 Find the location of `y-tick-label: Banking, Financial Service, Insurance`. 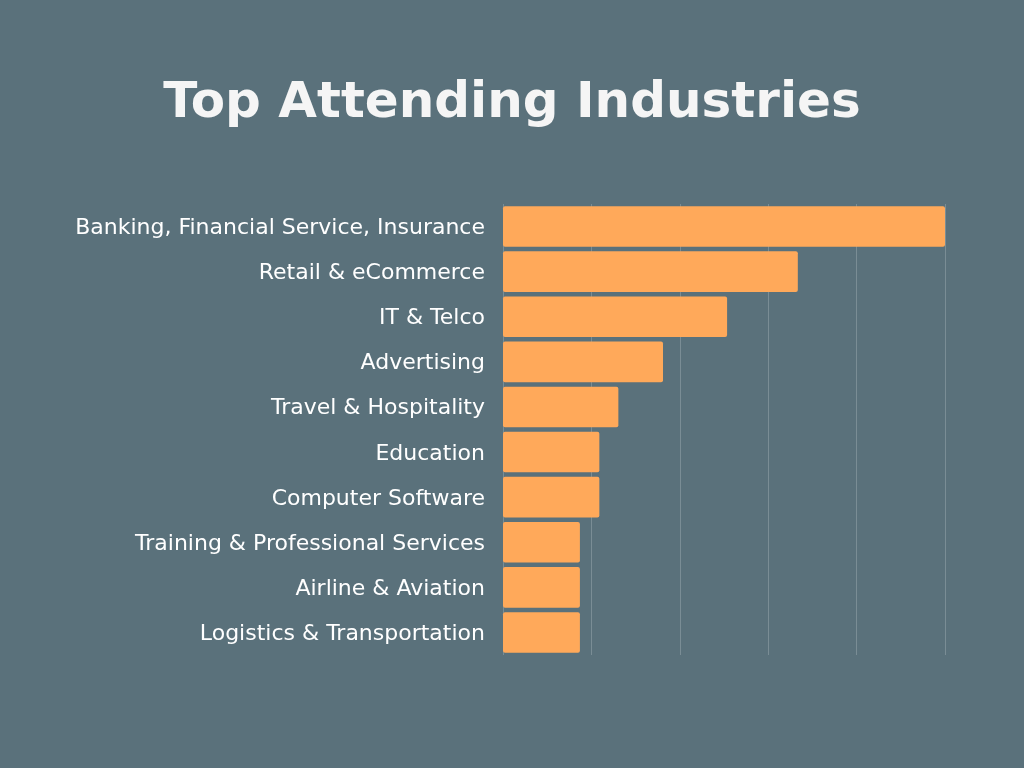

y-tick-label: Banking, Financial Service, Insurance is located at coordinates (280, 227).